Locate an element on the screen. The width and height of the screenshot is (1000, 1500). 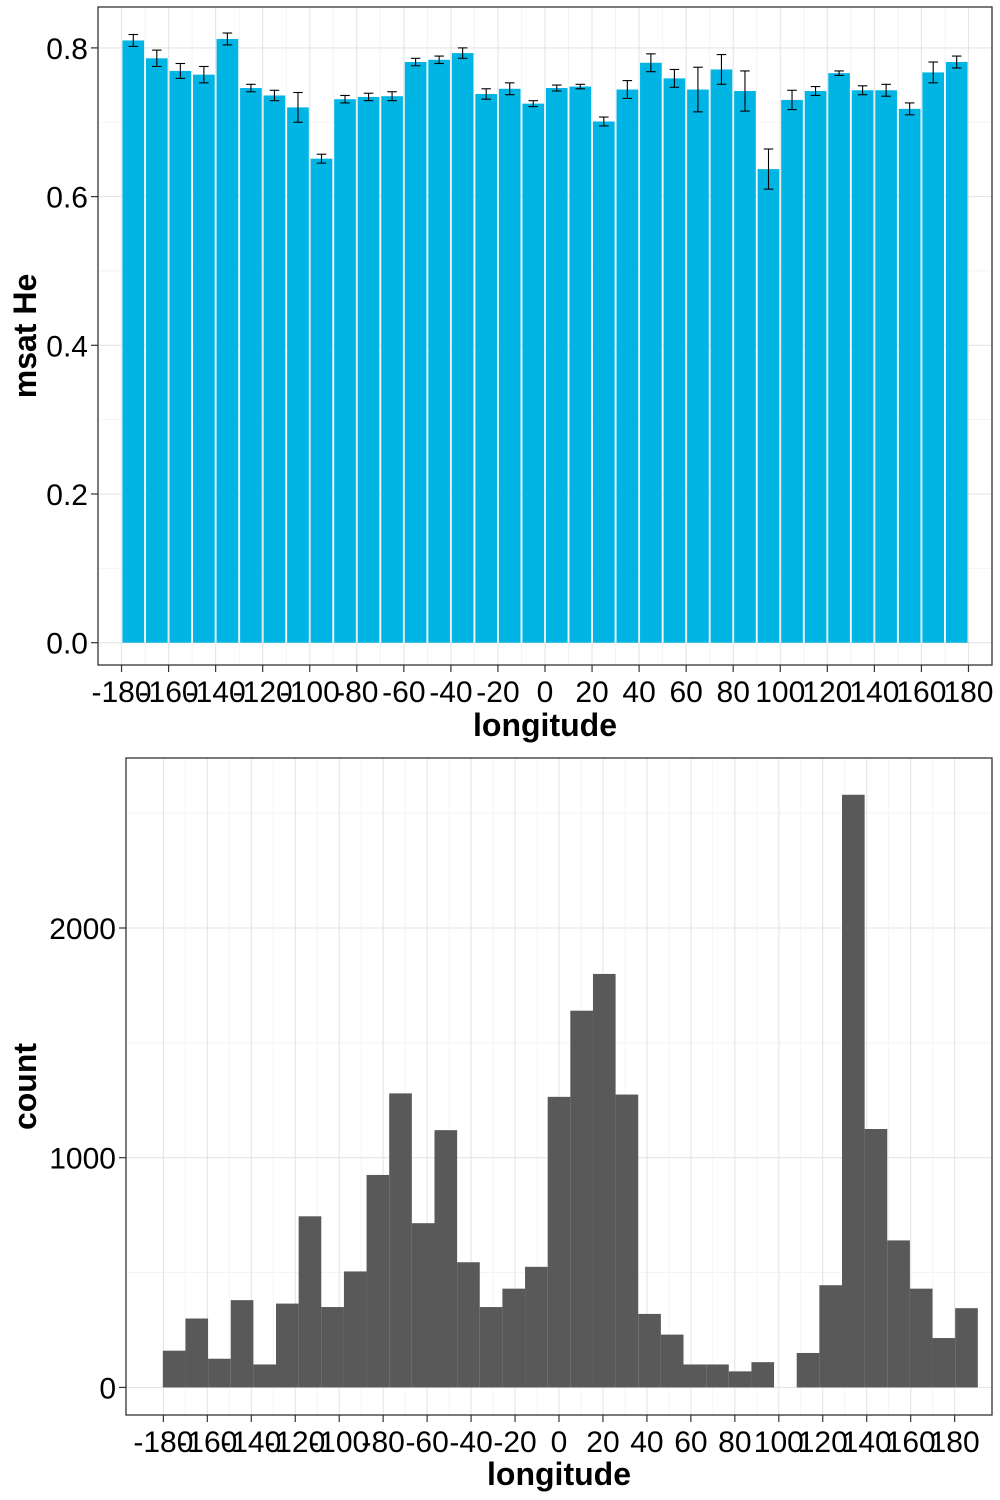
y-tick-label: 0 is located at coordinates (107, 1388).